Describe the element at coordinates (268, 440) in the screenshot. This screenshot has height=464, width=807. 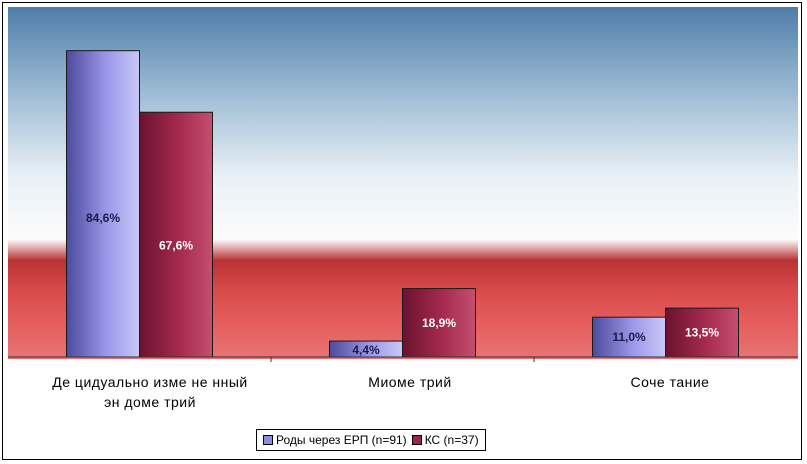
I see `legend-swatch-erp` at that location.